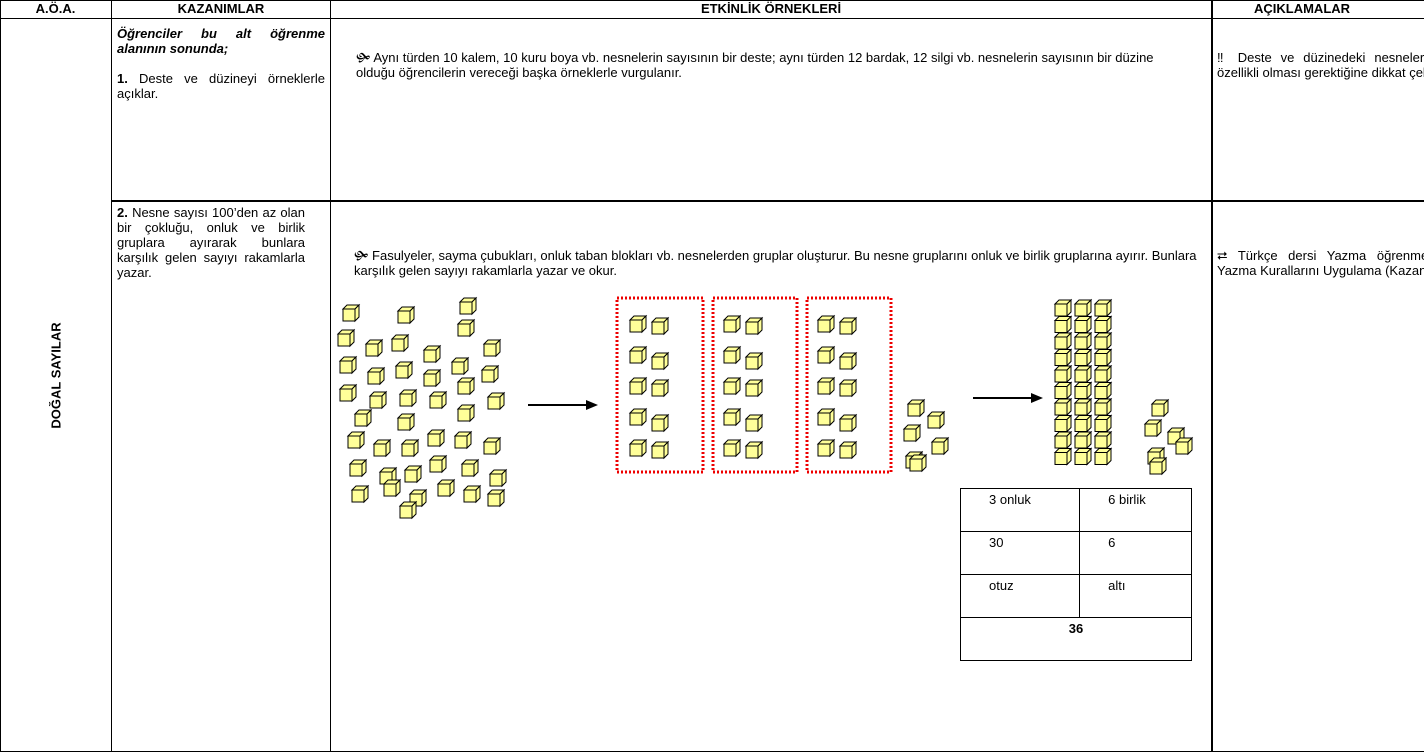 The width and height of the screenshot is (1424, 755). What do you see at coordinates (1302, 8) in the screenshot?
I see `header-cell: AÇIKLAMALAR` at bounding box center [1302, 8].